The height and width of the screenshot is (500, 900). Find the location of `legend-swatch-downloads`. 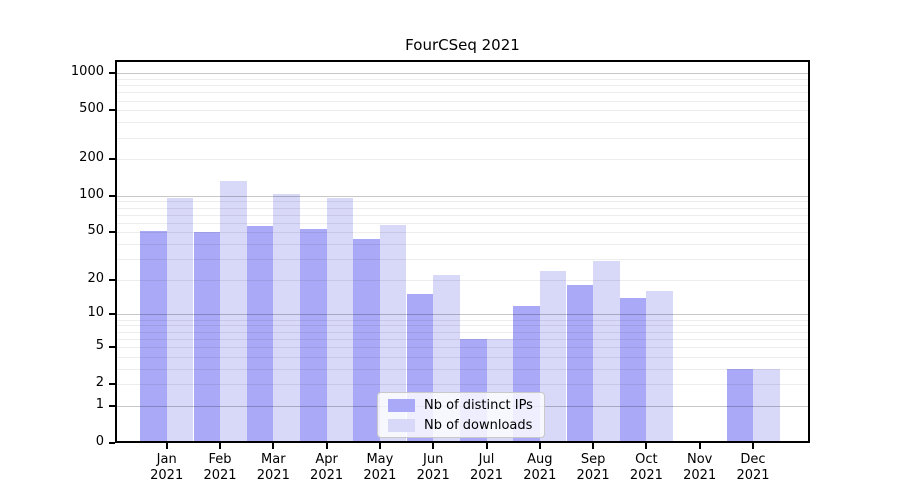

legend-swatch-downloads is located at coordinates (401, 425).